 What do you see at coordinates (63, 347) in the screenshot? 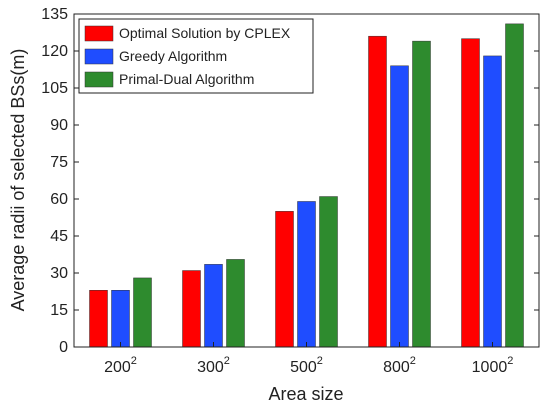
I see `y-tick-label: 0` at bounding box center [63, 347].